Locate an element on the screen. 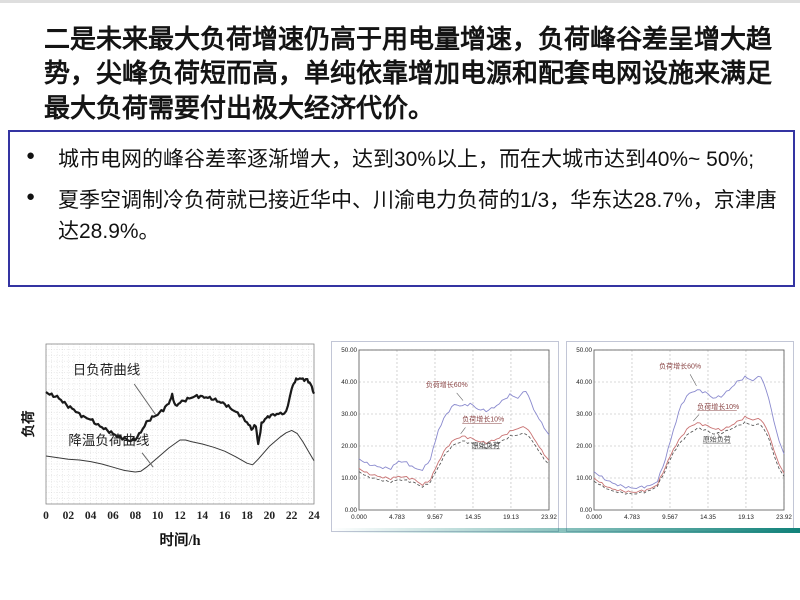 The width and height of the screenshot is (800, 600). svg-text: 0 is located at coordinates (46, 516).